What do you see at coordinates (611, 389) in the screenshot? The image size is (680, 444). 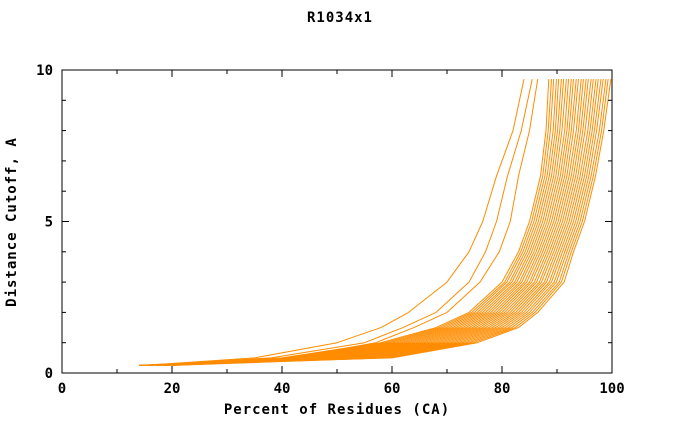 I see `x-tick-label: 100` at bounding box center [611, 389].